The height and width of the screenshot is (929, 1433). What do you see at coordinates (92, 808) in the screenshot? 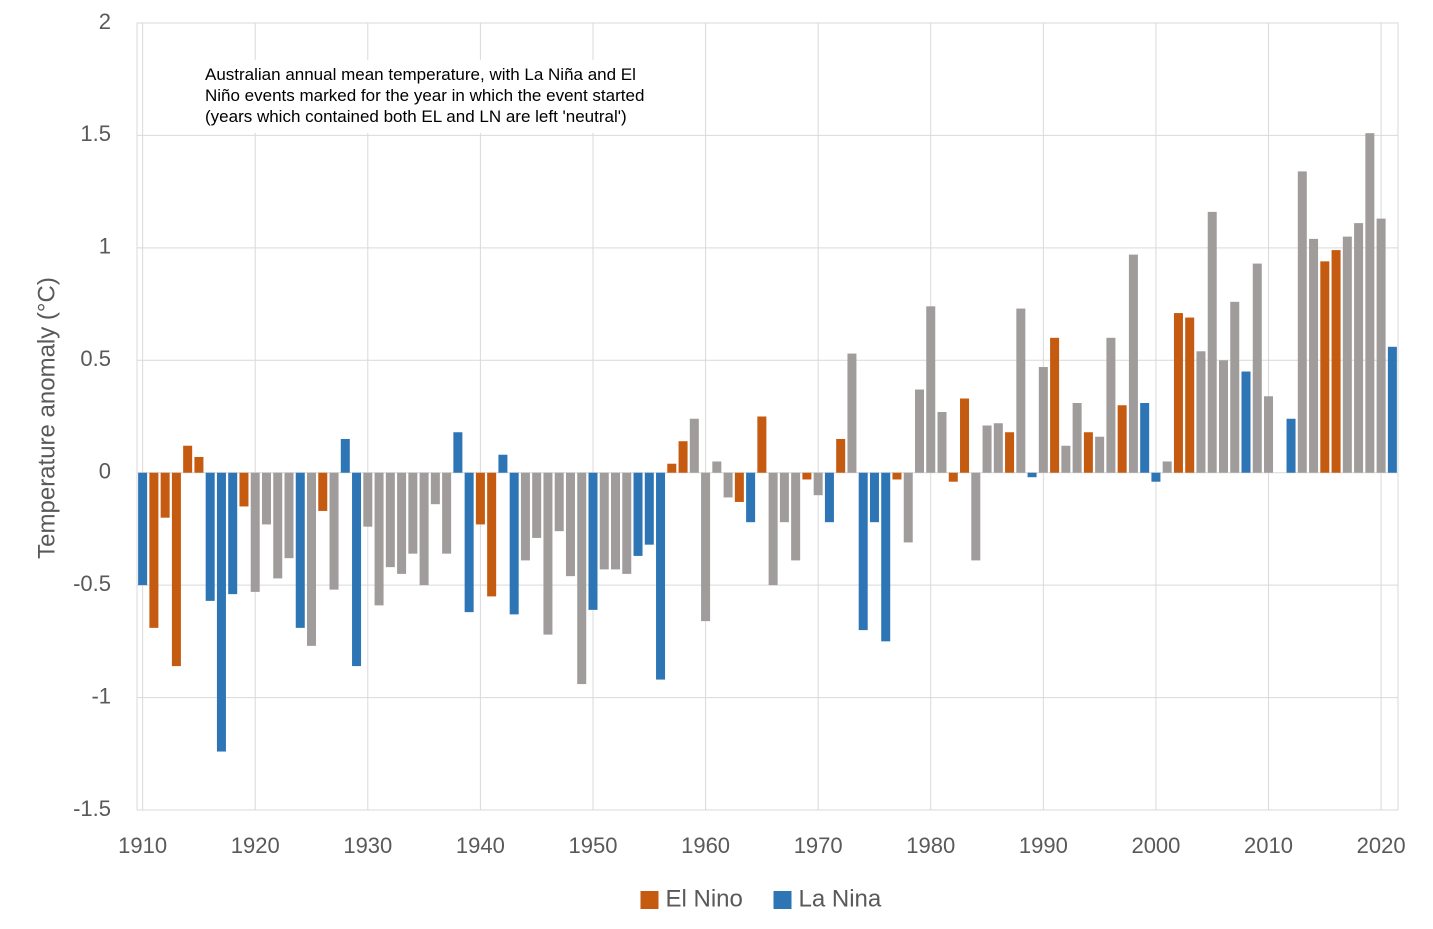
I see `y-tick-label: -1.5` at bounding box center [92, 808].